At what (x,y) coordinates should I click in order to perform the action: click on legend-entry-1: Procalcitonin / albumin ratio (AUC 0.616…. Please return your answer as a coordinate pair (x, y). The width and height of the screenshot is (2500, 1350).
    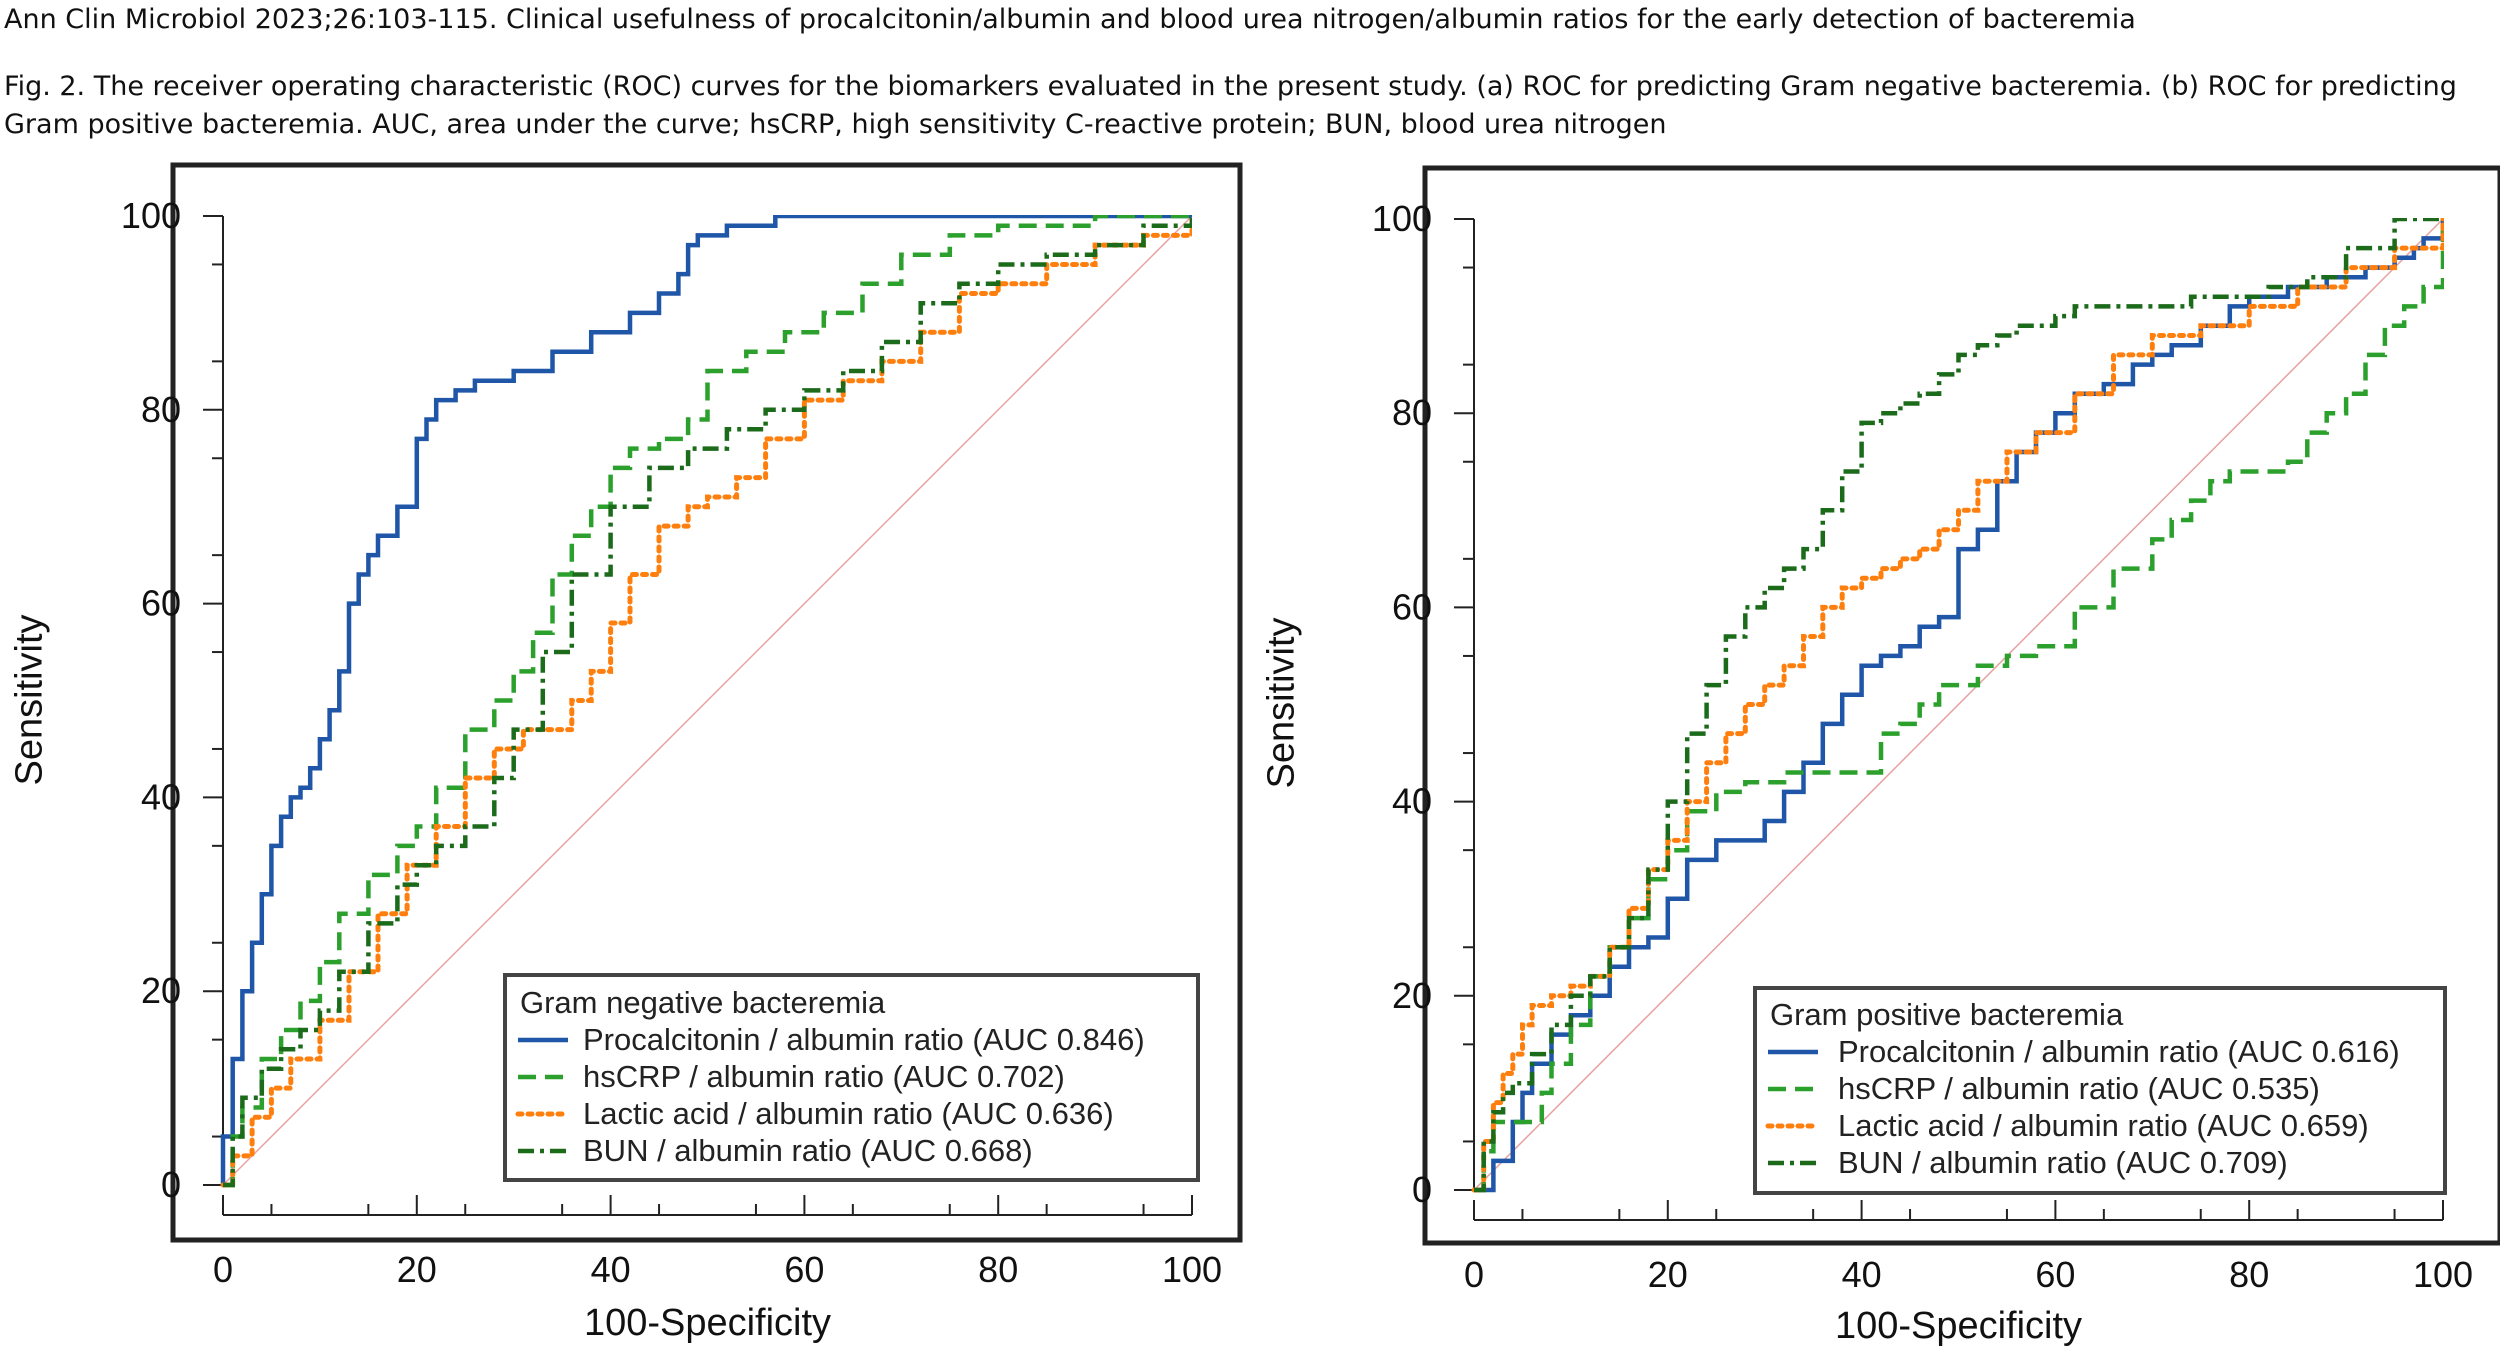
    Looking at the image, I should click on (2119, 1051).